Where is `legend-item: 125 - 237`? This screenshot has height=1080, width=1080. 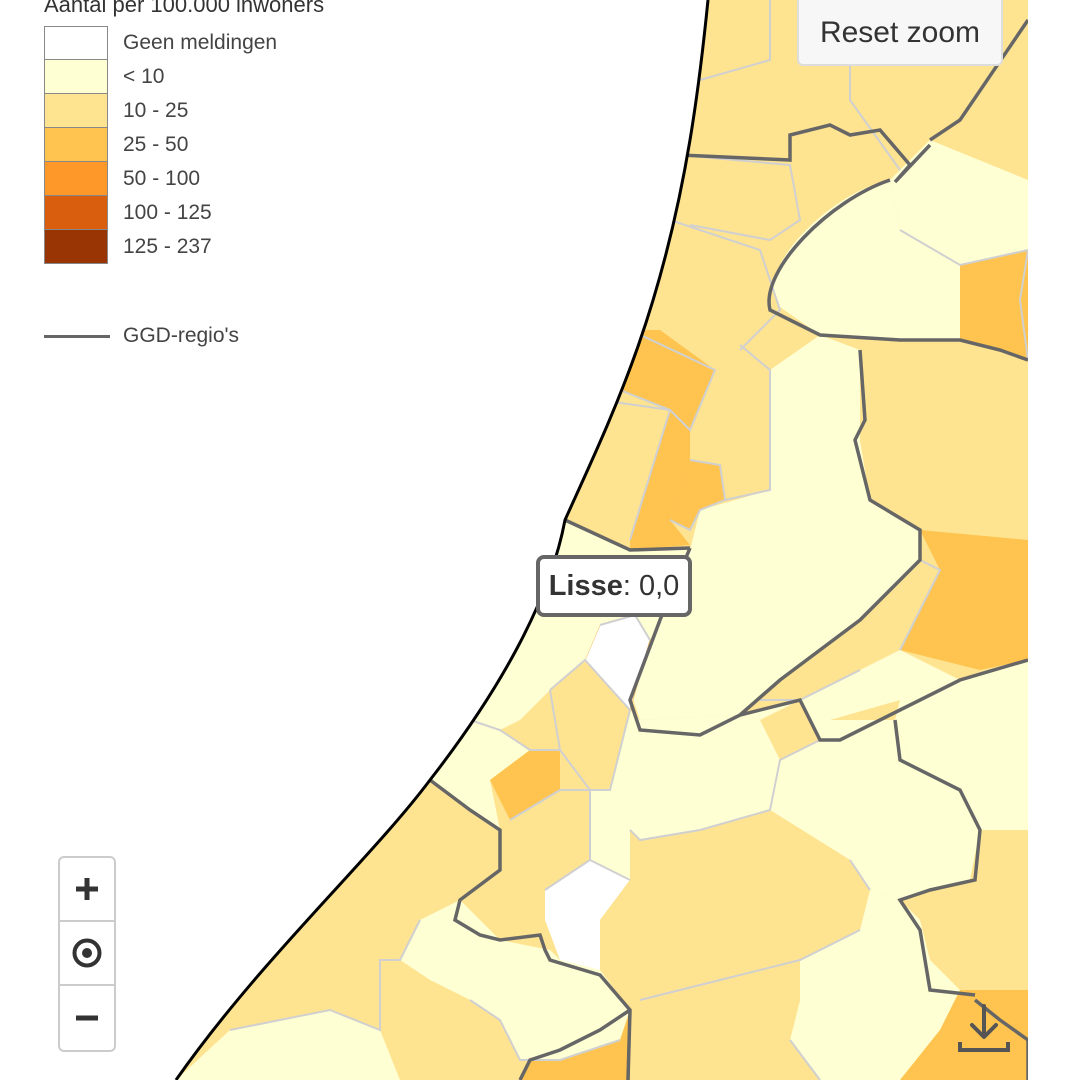 legend-item: 125 - 237 is located at coordinates (254, 247).